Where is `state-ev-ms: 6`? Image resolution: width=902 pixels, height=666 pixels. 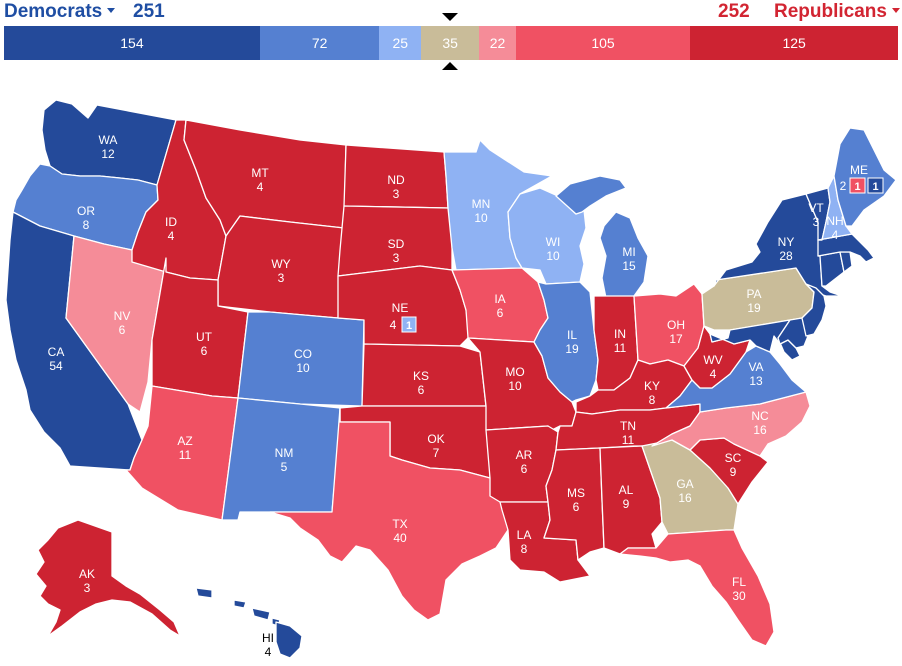 state-ev-ms: 6 is located at coordinates (576, 507).